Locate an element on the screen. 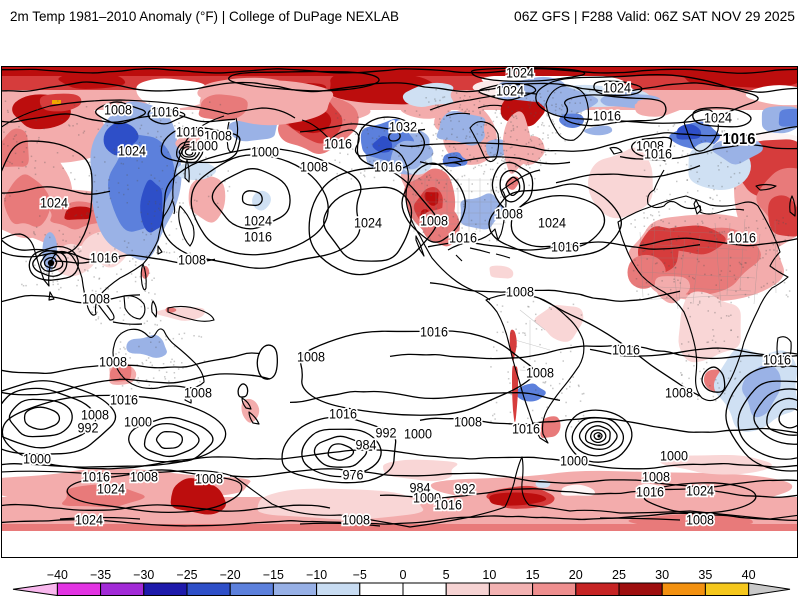  svg-text: −35 is located at coordinates (100, 575).